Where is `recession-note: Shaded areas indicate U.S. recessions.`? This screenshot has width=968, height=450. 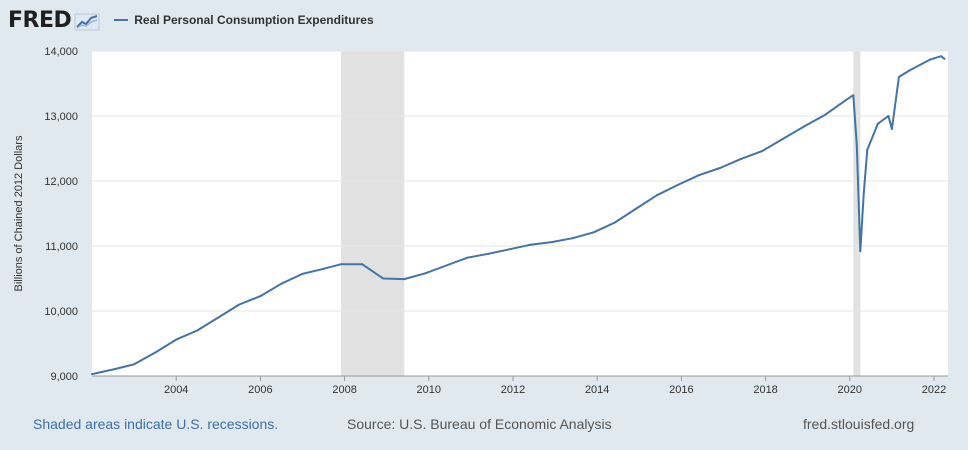
recession-note: Shaded areas indicate U.S. recessions. is located at coordinates (156, 424).